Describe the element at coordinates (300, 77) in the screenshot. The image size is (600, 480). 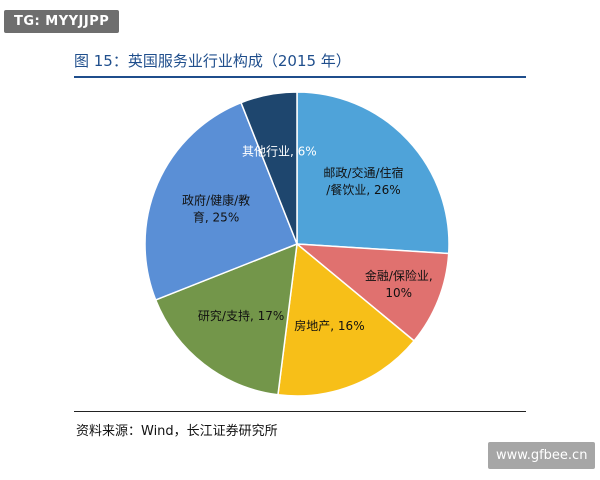
I see `title-rule` at that location.